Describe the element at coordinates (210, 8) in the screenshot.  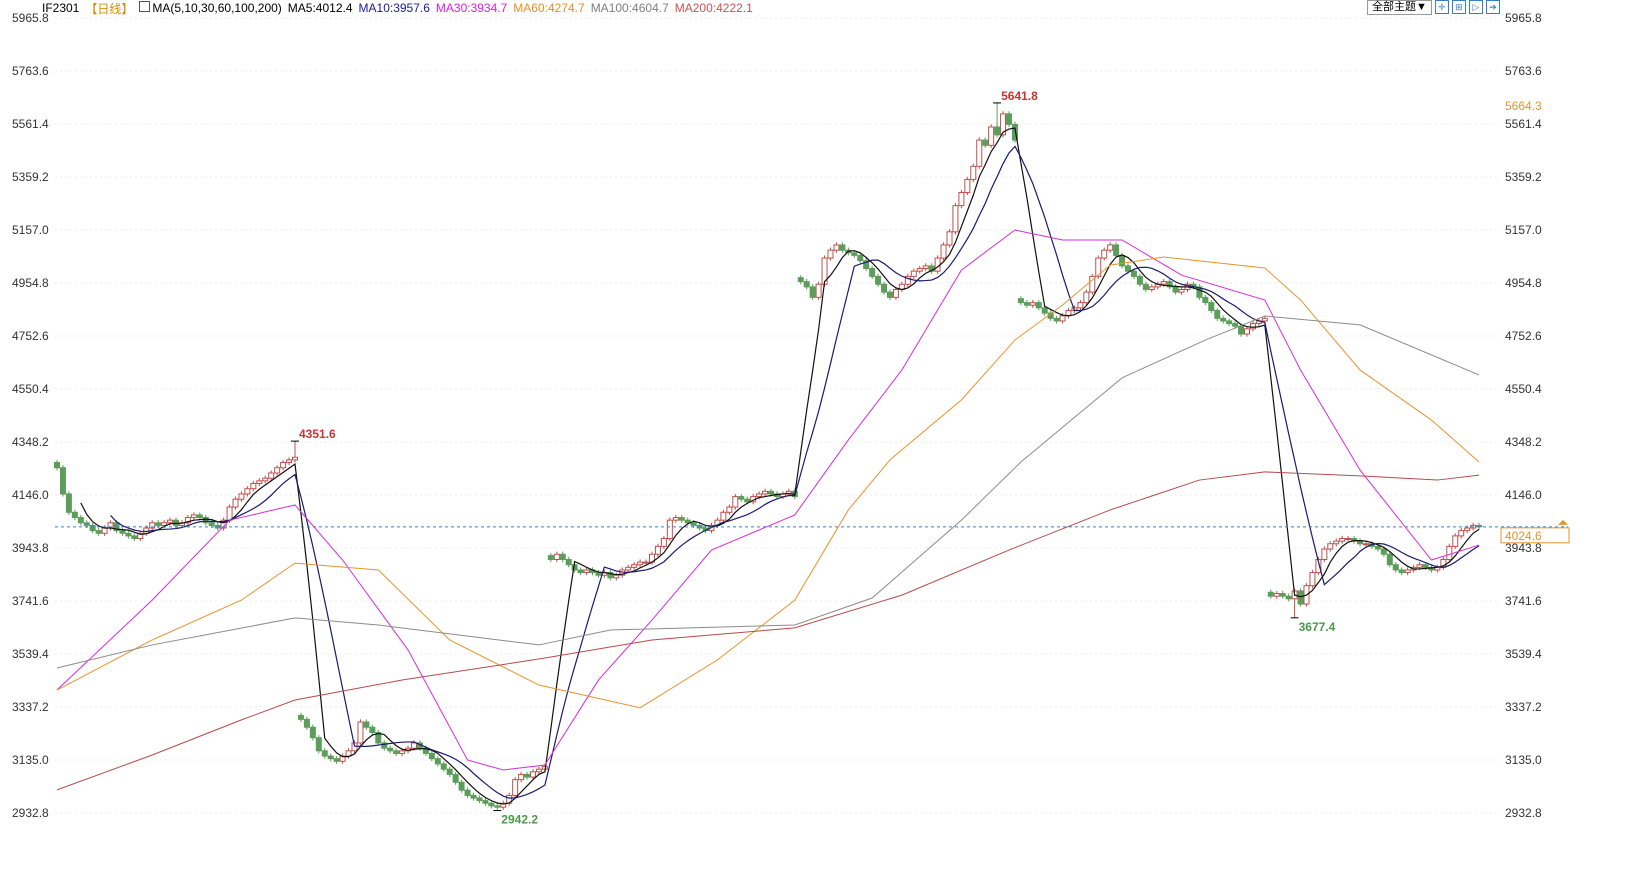
I see `ma-params: MA(5,10,30,60,100,200)` at that location.